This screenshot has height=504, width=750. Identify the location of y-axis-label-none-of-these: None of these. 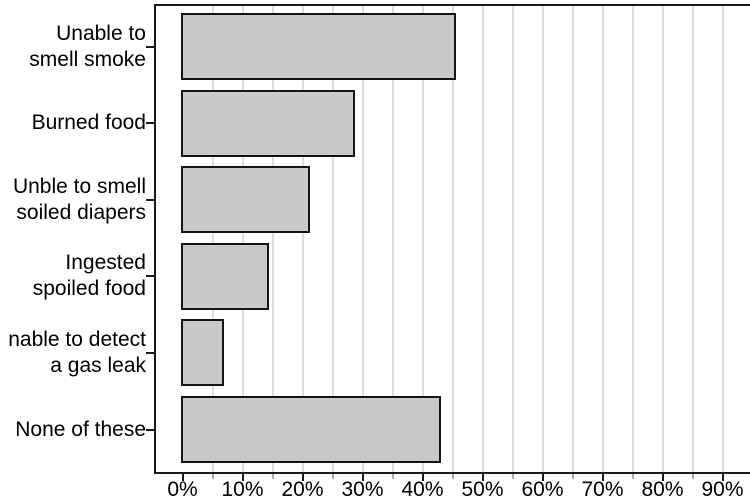
(80, 430).